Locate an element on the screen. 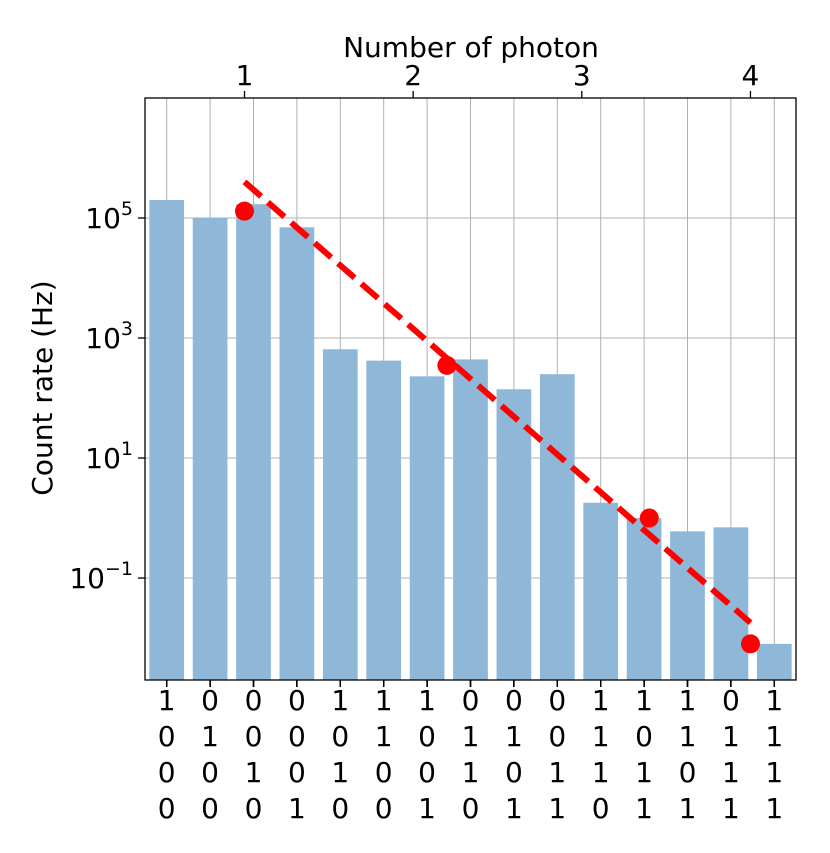  top-tick-label: 1 is located at coordinates (245, 75).